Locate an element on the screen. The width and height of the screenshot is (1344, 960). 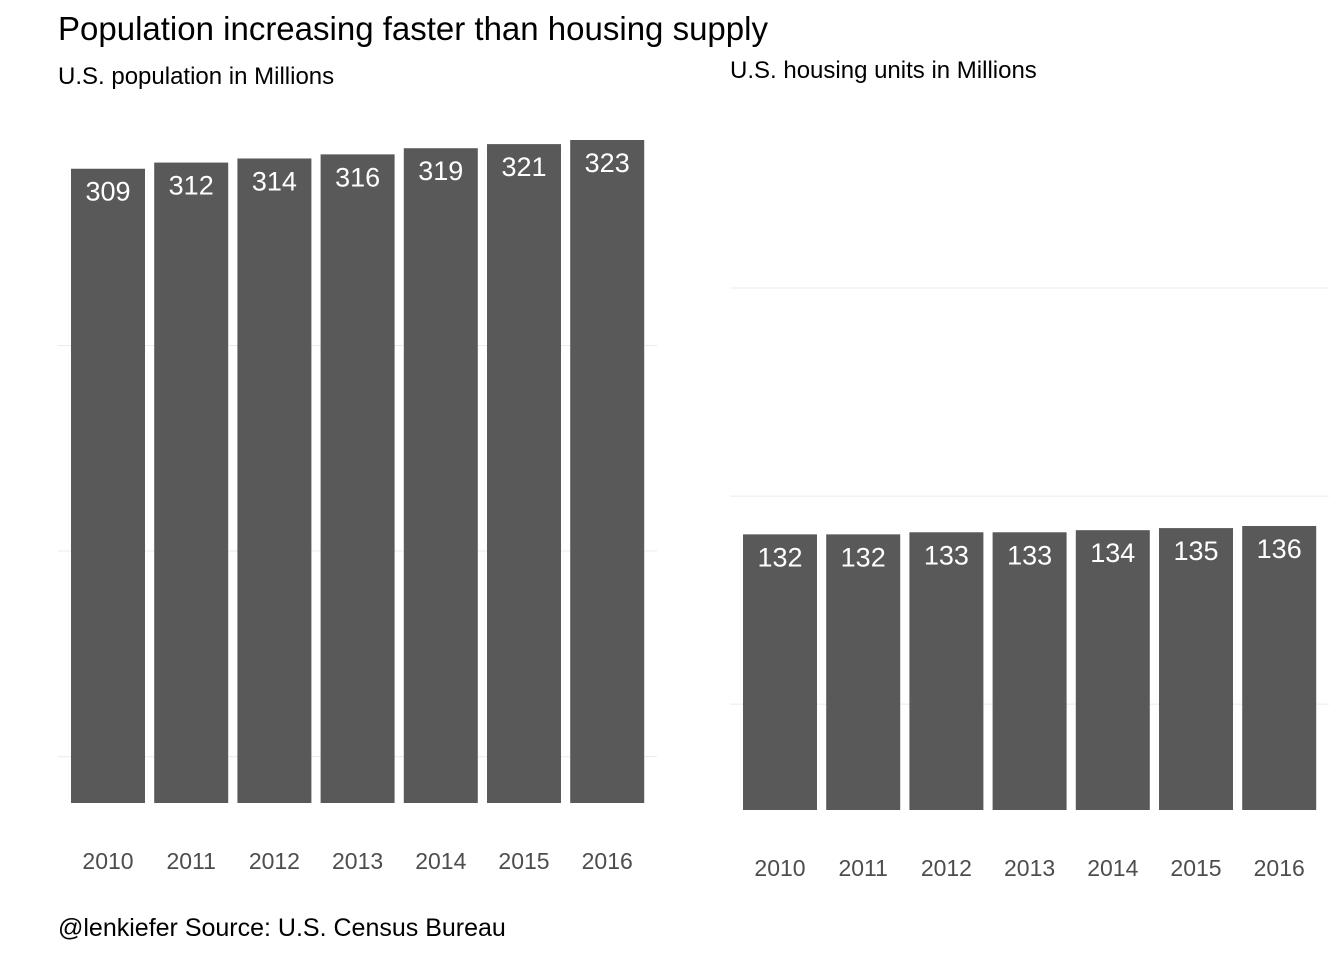
housing-value-label-2013: 133 is located at coordinates (1029, 555).